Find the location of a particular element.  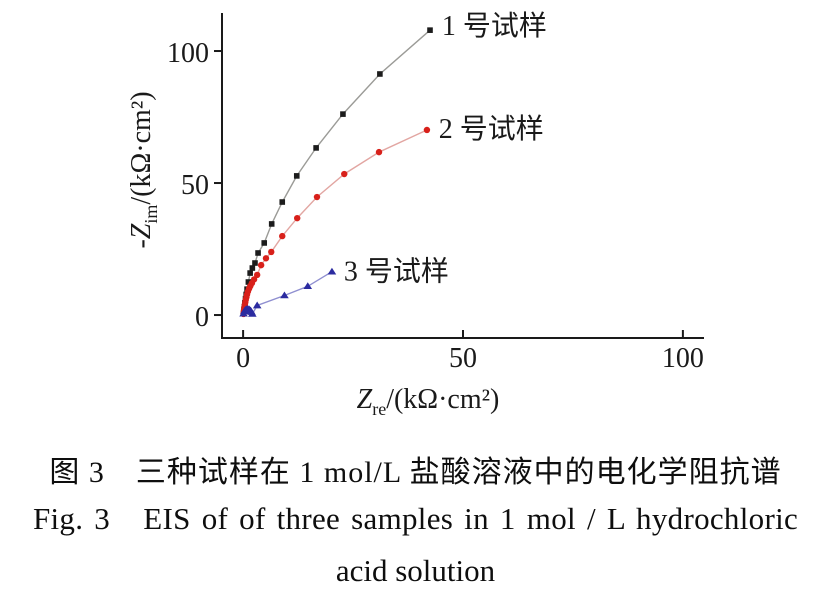

series-1-label: 1 号试样 is located at coordinates (494, 26).